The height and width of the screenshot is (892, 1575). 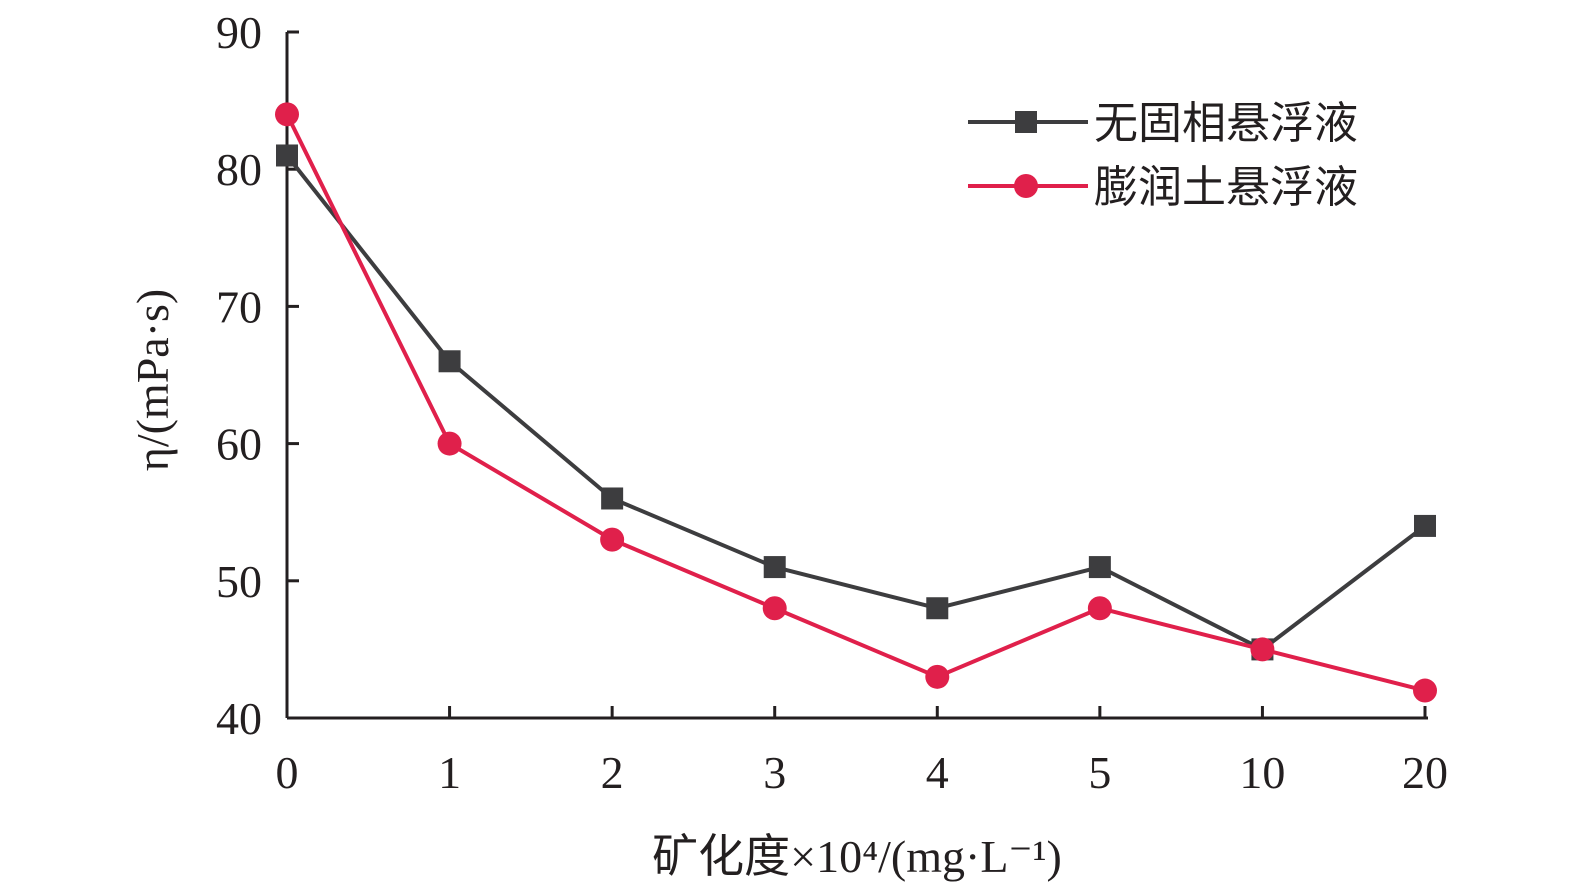 I want to click on y-tick-label: 90, so click(x=239, y=32).